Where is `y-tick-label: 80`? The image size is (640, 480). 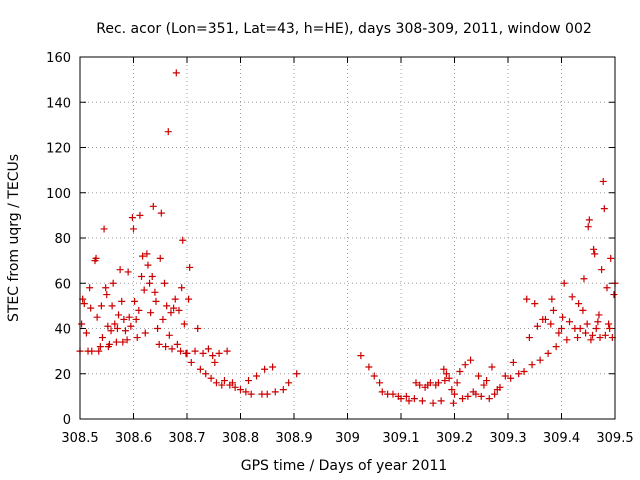
y-tick-label: 80 is located at coordinates (62, 239).